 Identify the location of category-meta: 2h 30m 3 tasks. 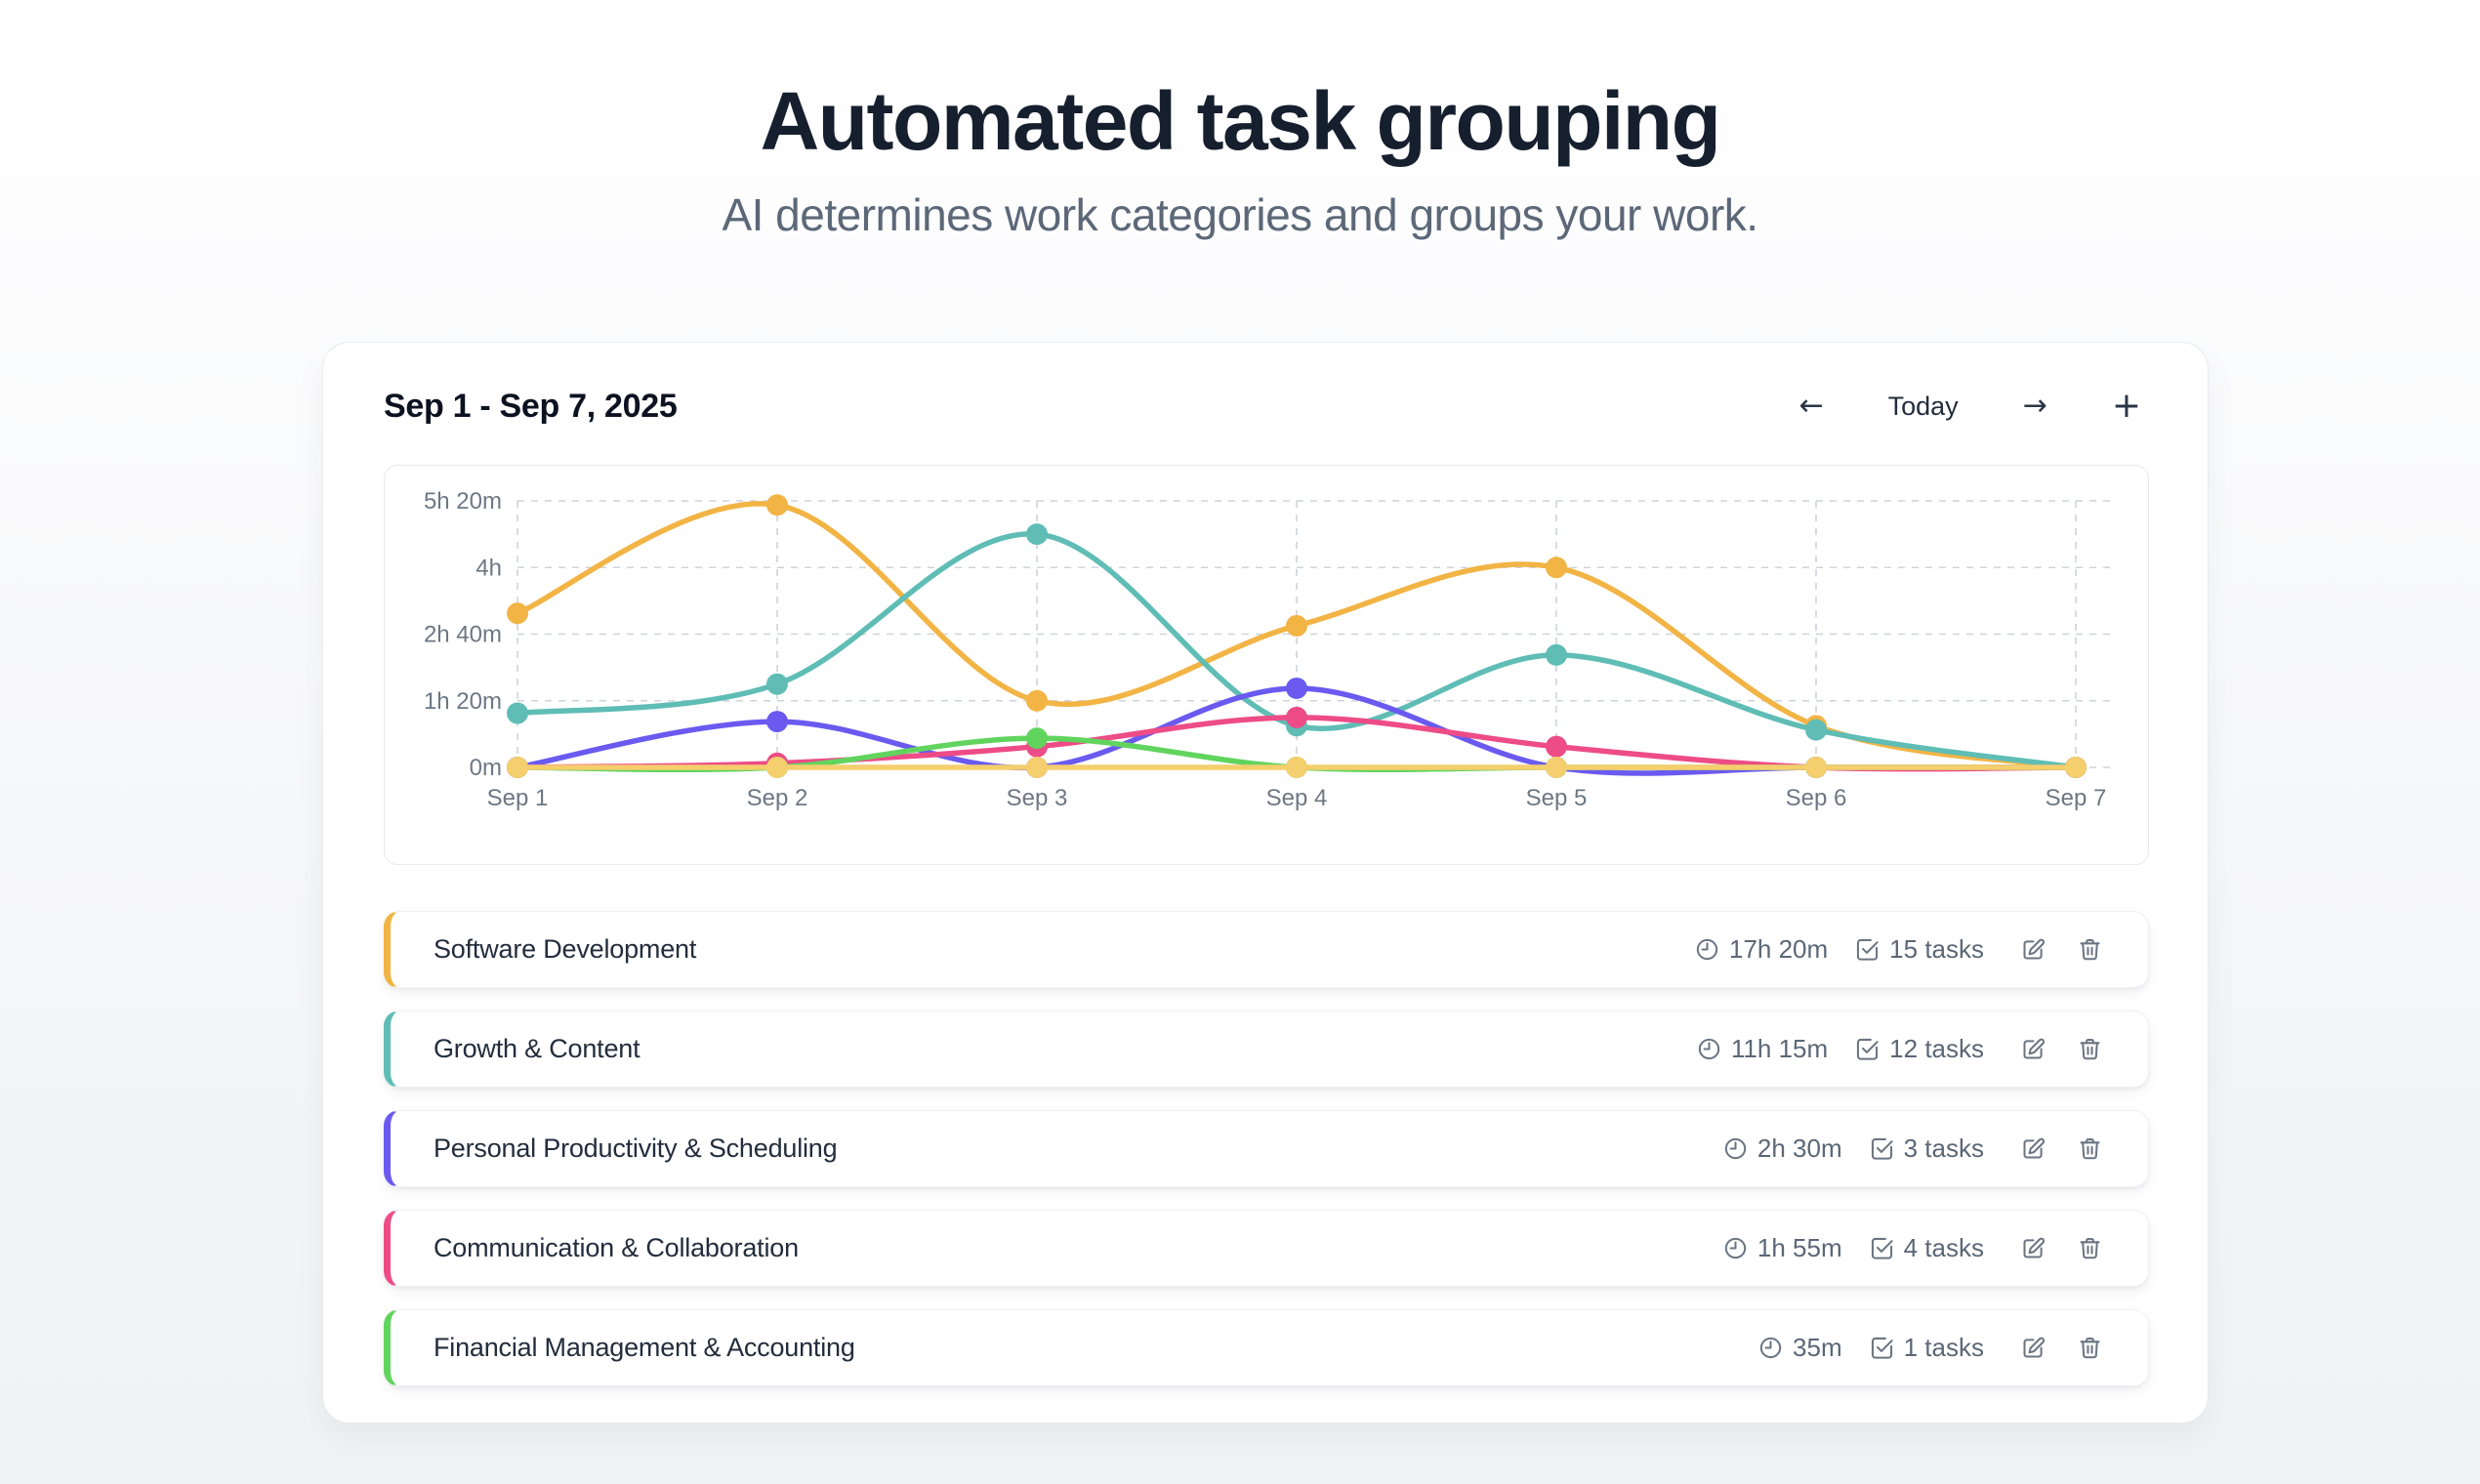
(1913, 1149).